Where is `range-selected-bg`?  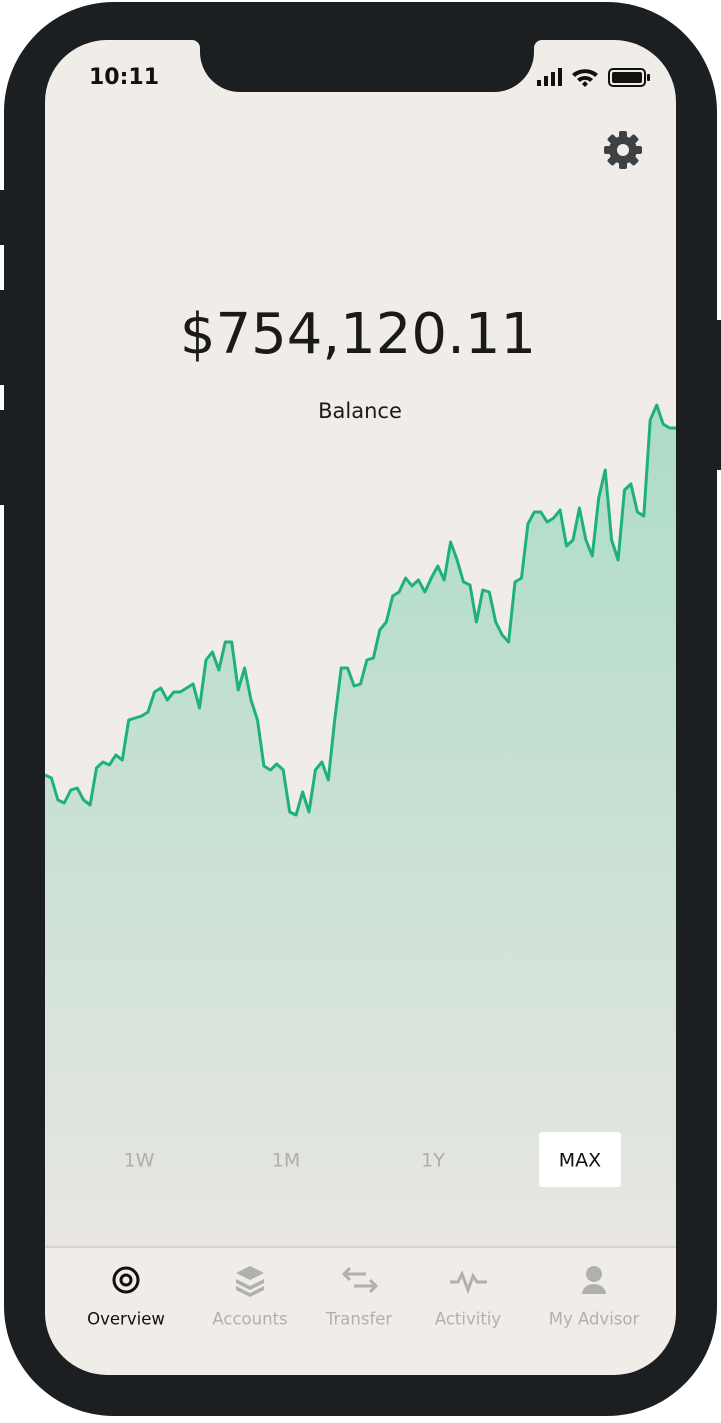 range-selected-bg is located at coordinates (580, 1159).